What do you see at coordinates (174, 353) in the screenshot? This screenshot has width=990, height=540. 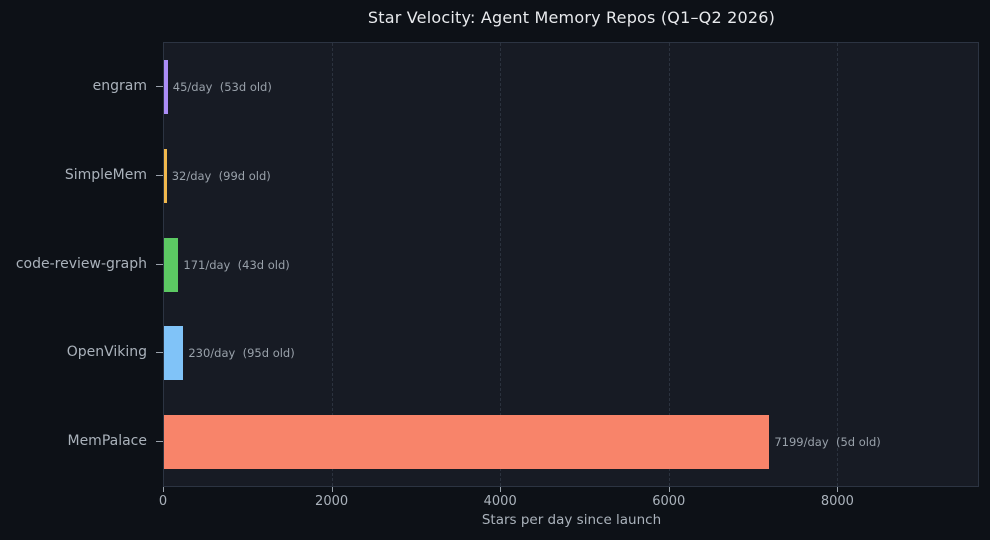 I see `bar-OpenViking` at bounding box center [174, 353].